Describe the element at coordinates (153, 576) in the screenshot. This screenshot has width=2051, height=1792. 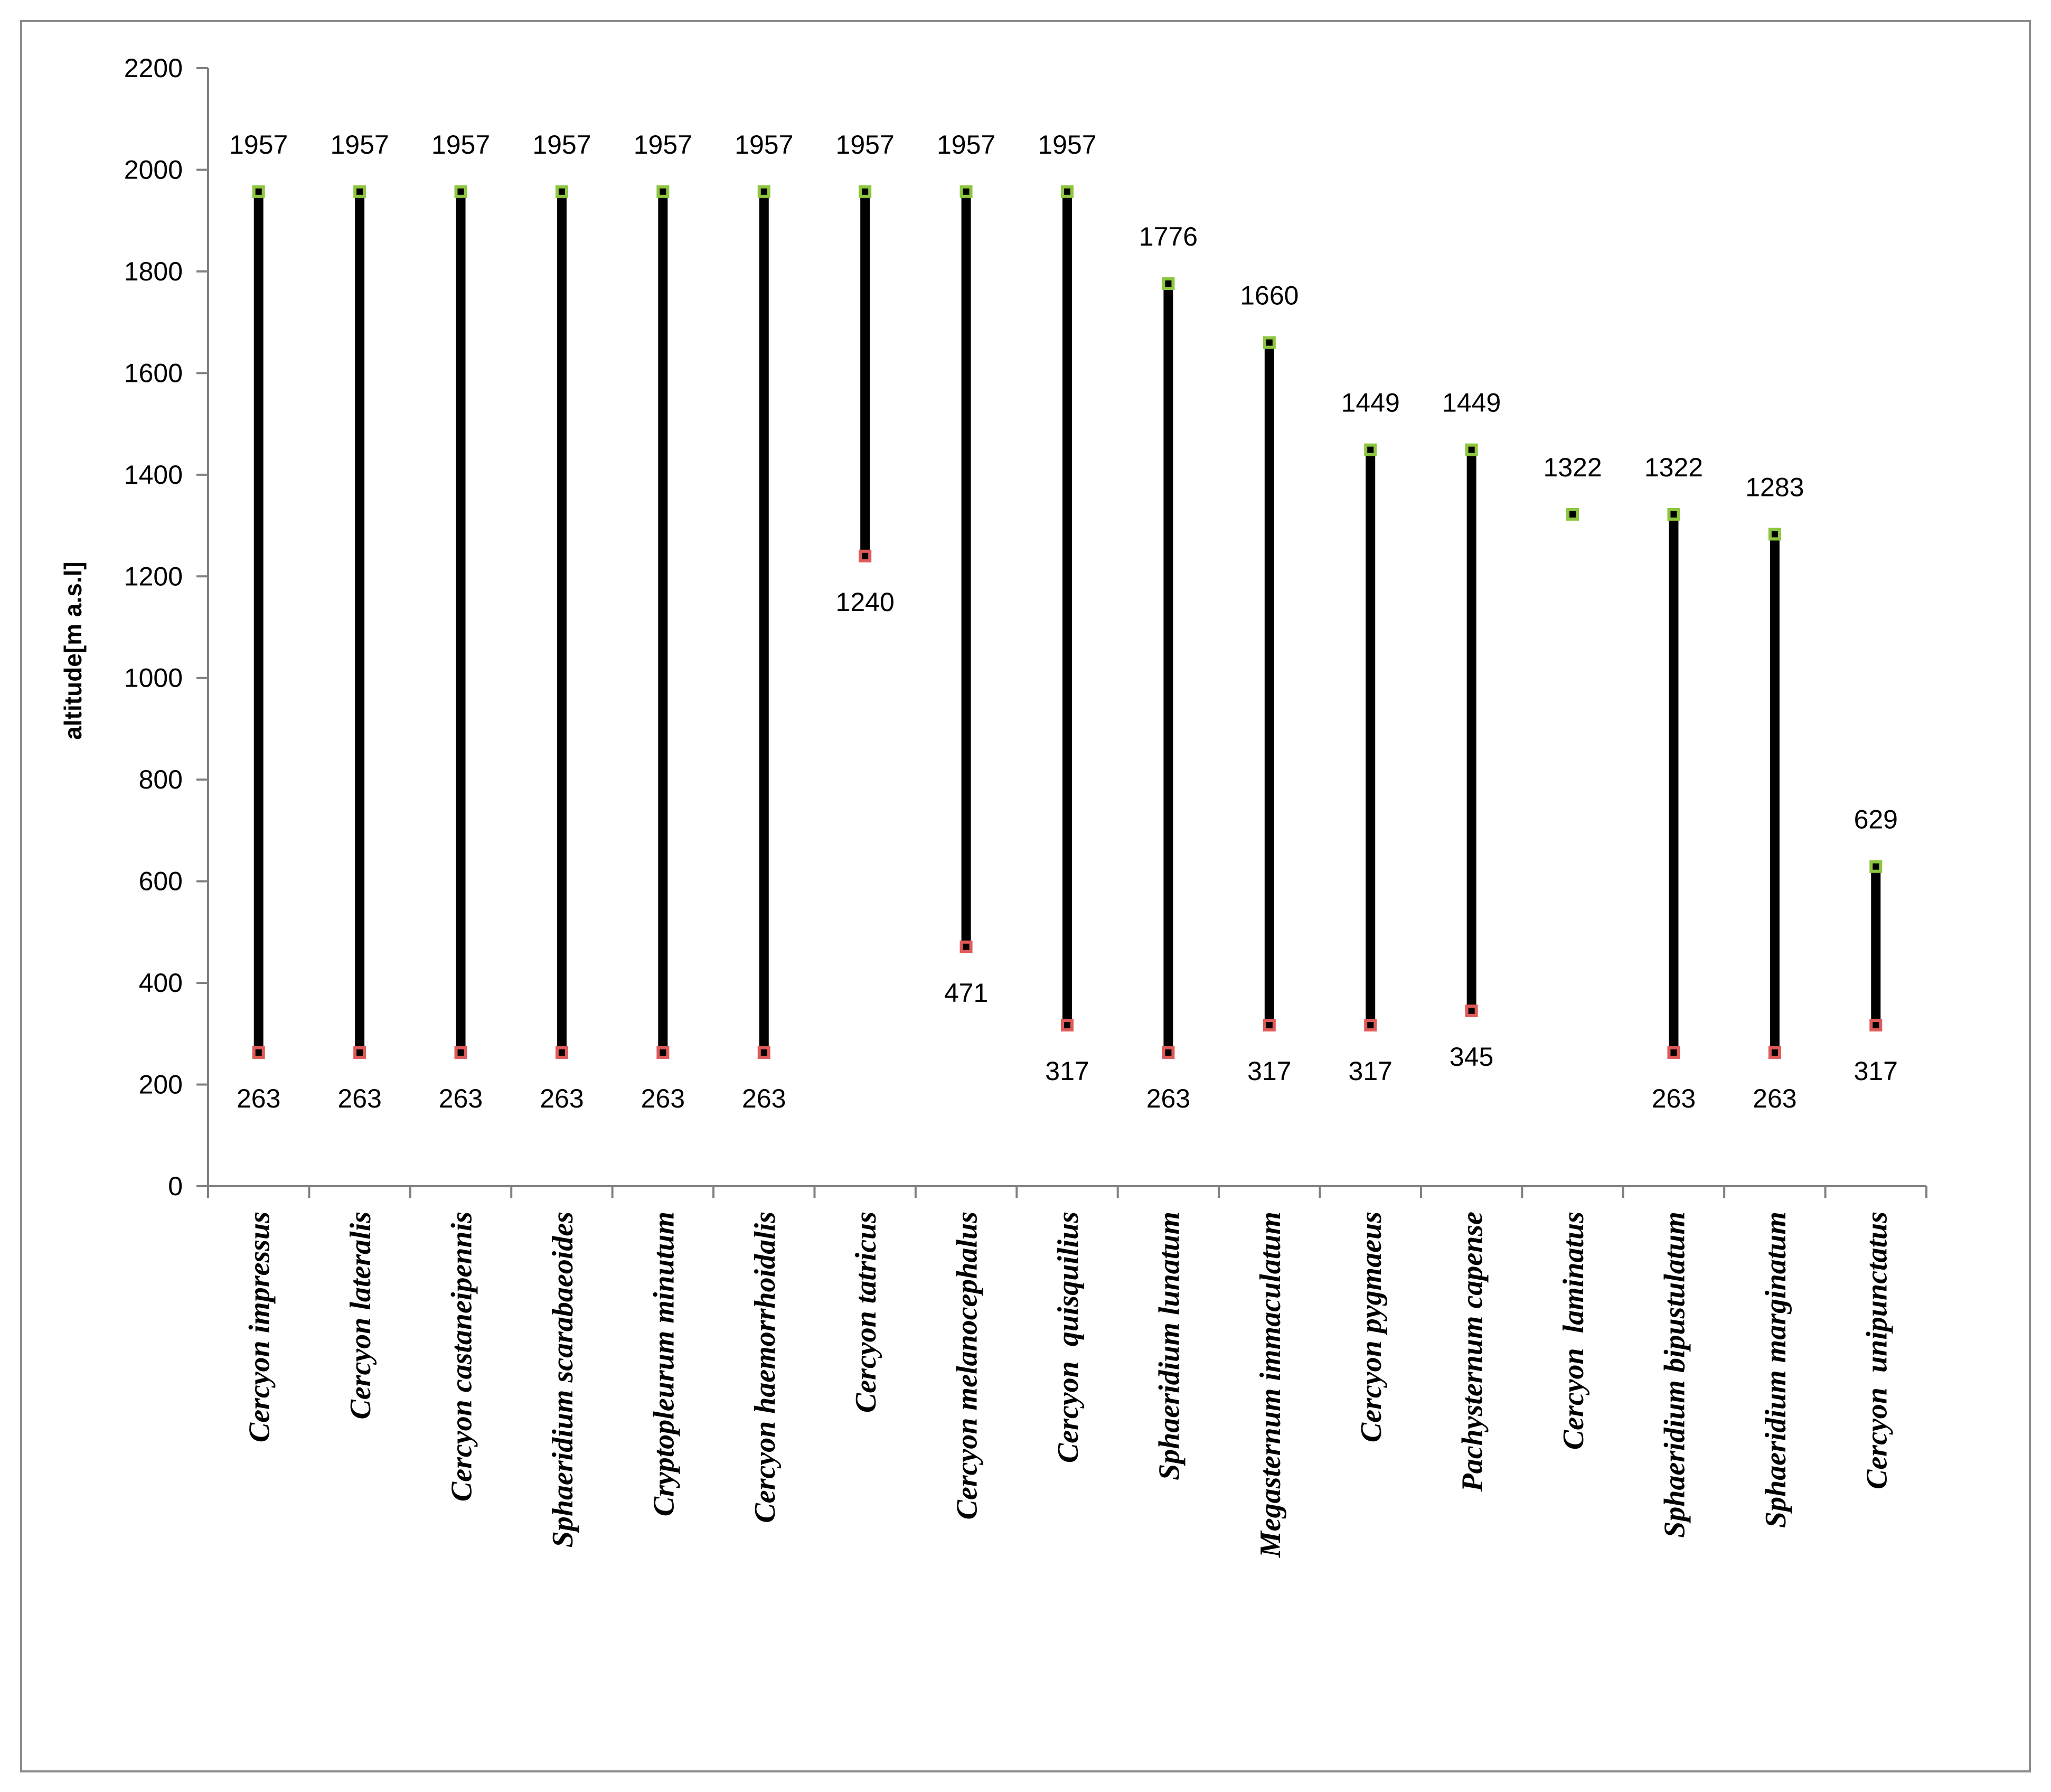
I see `y-tick-label: 1200` at that location.